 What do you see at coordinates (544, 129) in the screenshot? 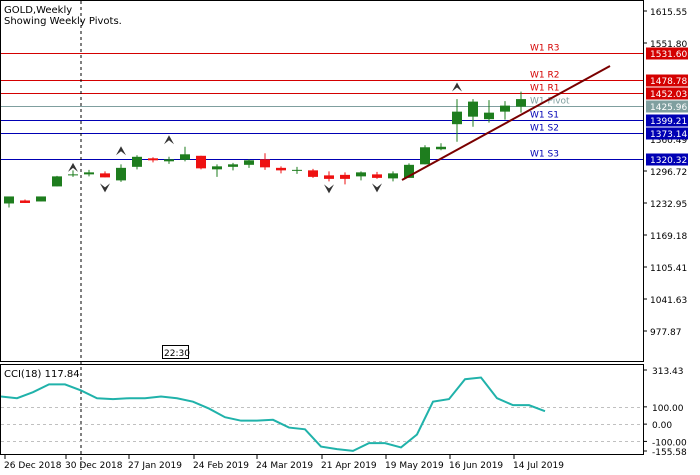
I see `pivot-name: W1 S2` at bounding box center [544, 129].